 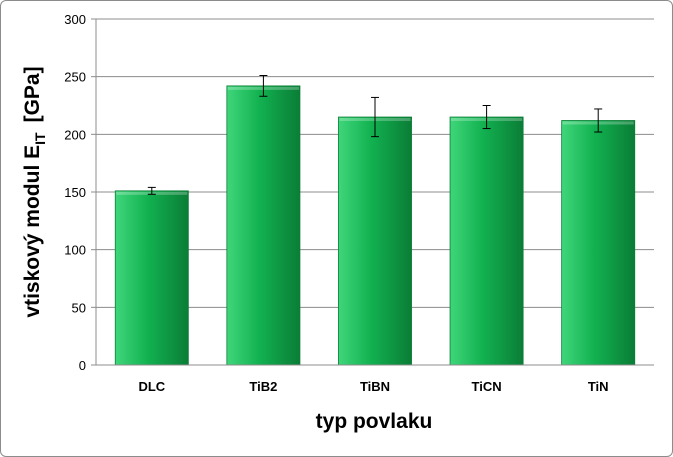 What do you see at coordinates (374, 421) in the screenshot?
I see `x-axis-title: typ povlaku` at bounding box center [374, 421].